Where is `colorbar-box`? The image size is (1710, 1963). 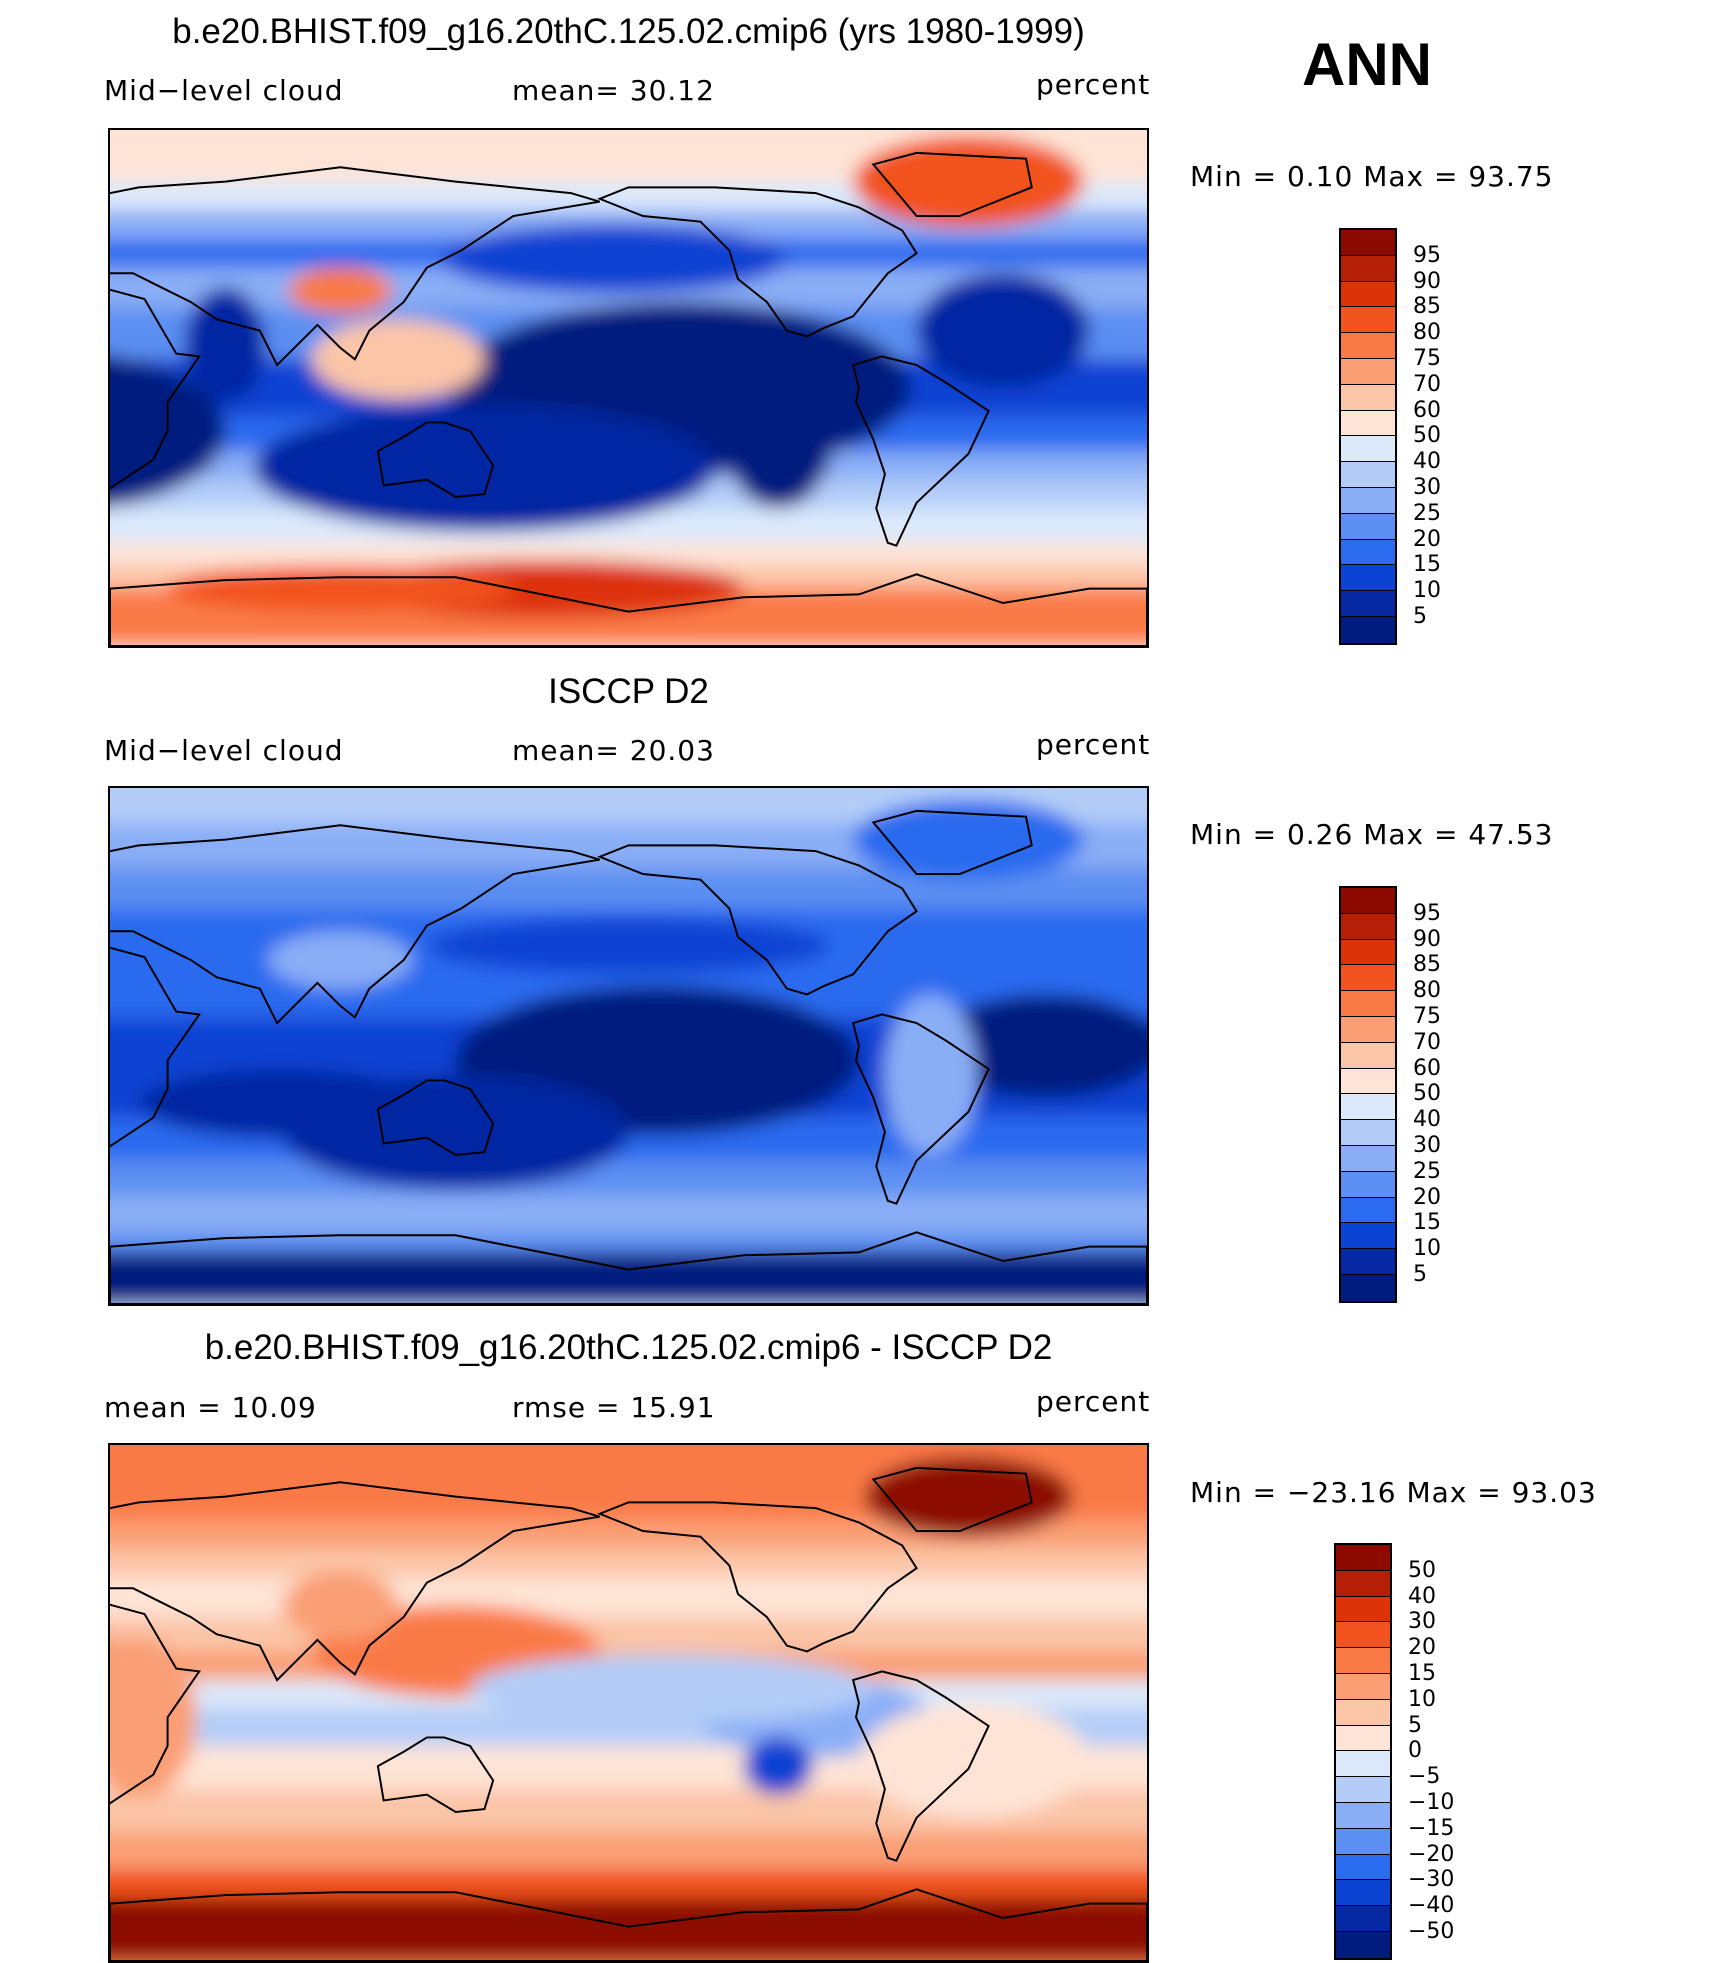 colorbar-box is located at coordinates (1368, 1094).